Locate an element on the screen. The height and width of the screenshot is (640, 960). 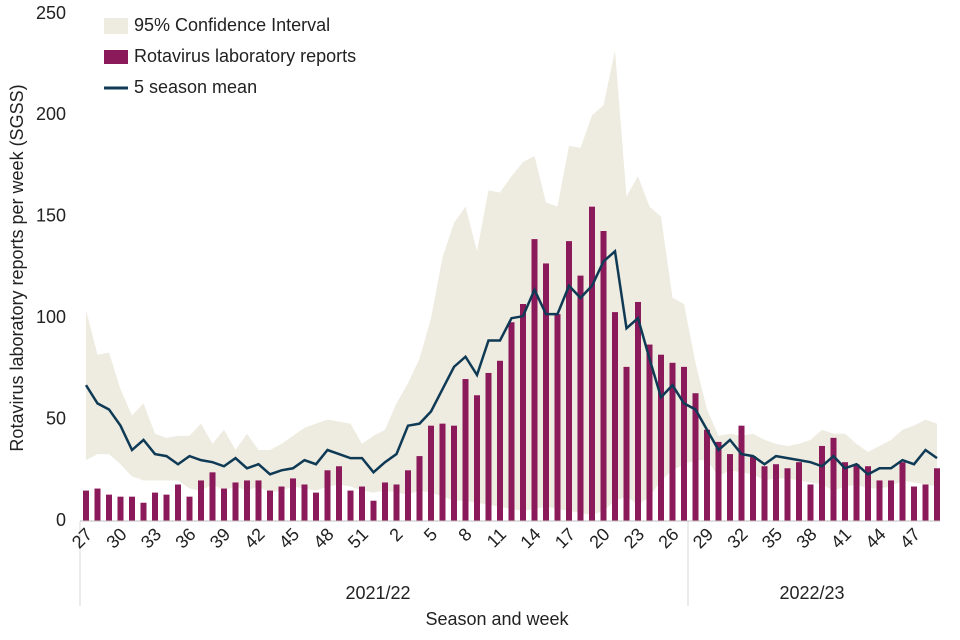
x-tick-label: 29 is located at coordinates (703, 538).